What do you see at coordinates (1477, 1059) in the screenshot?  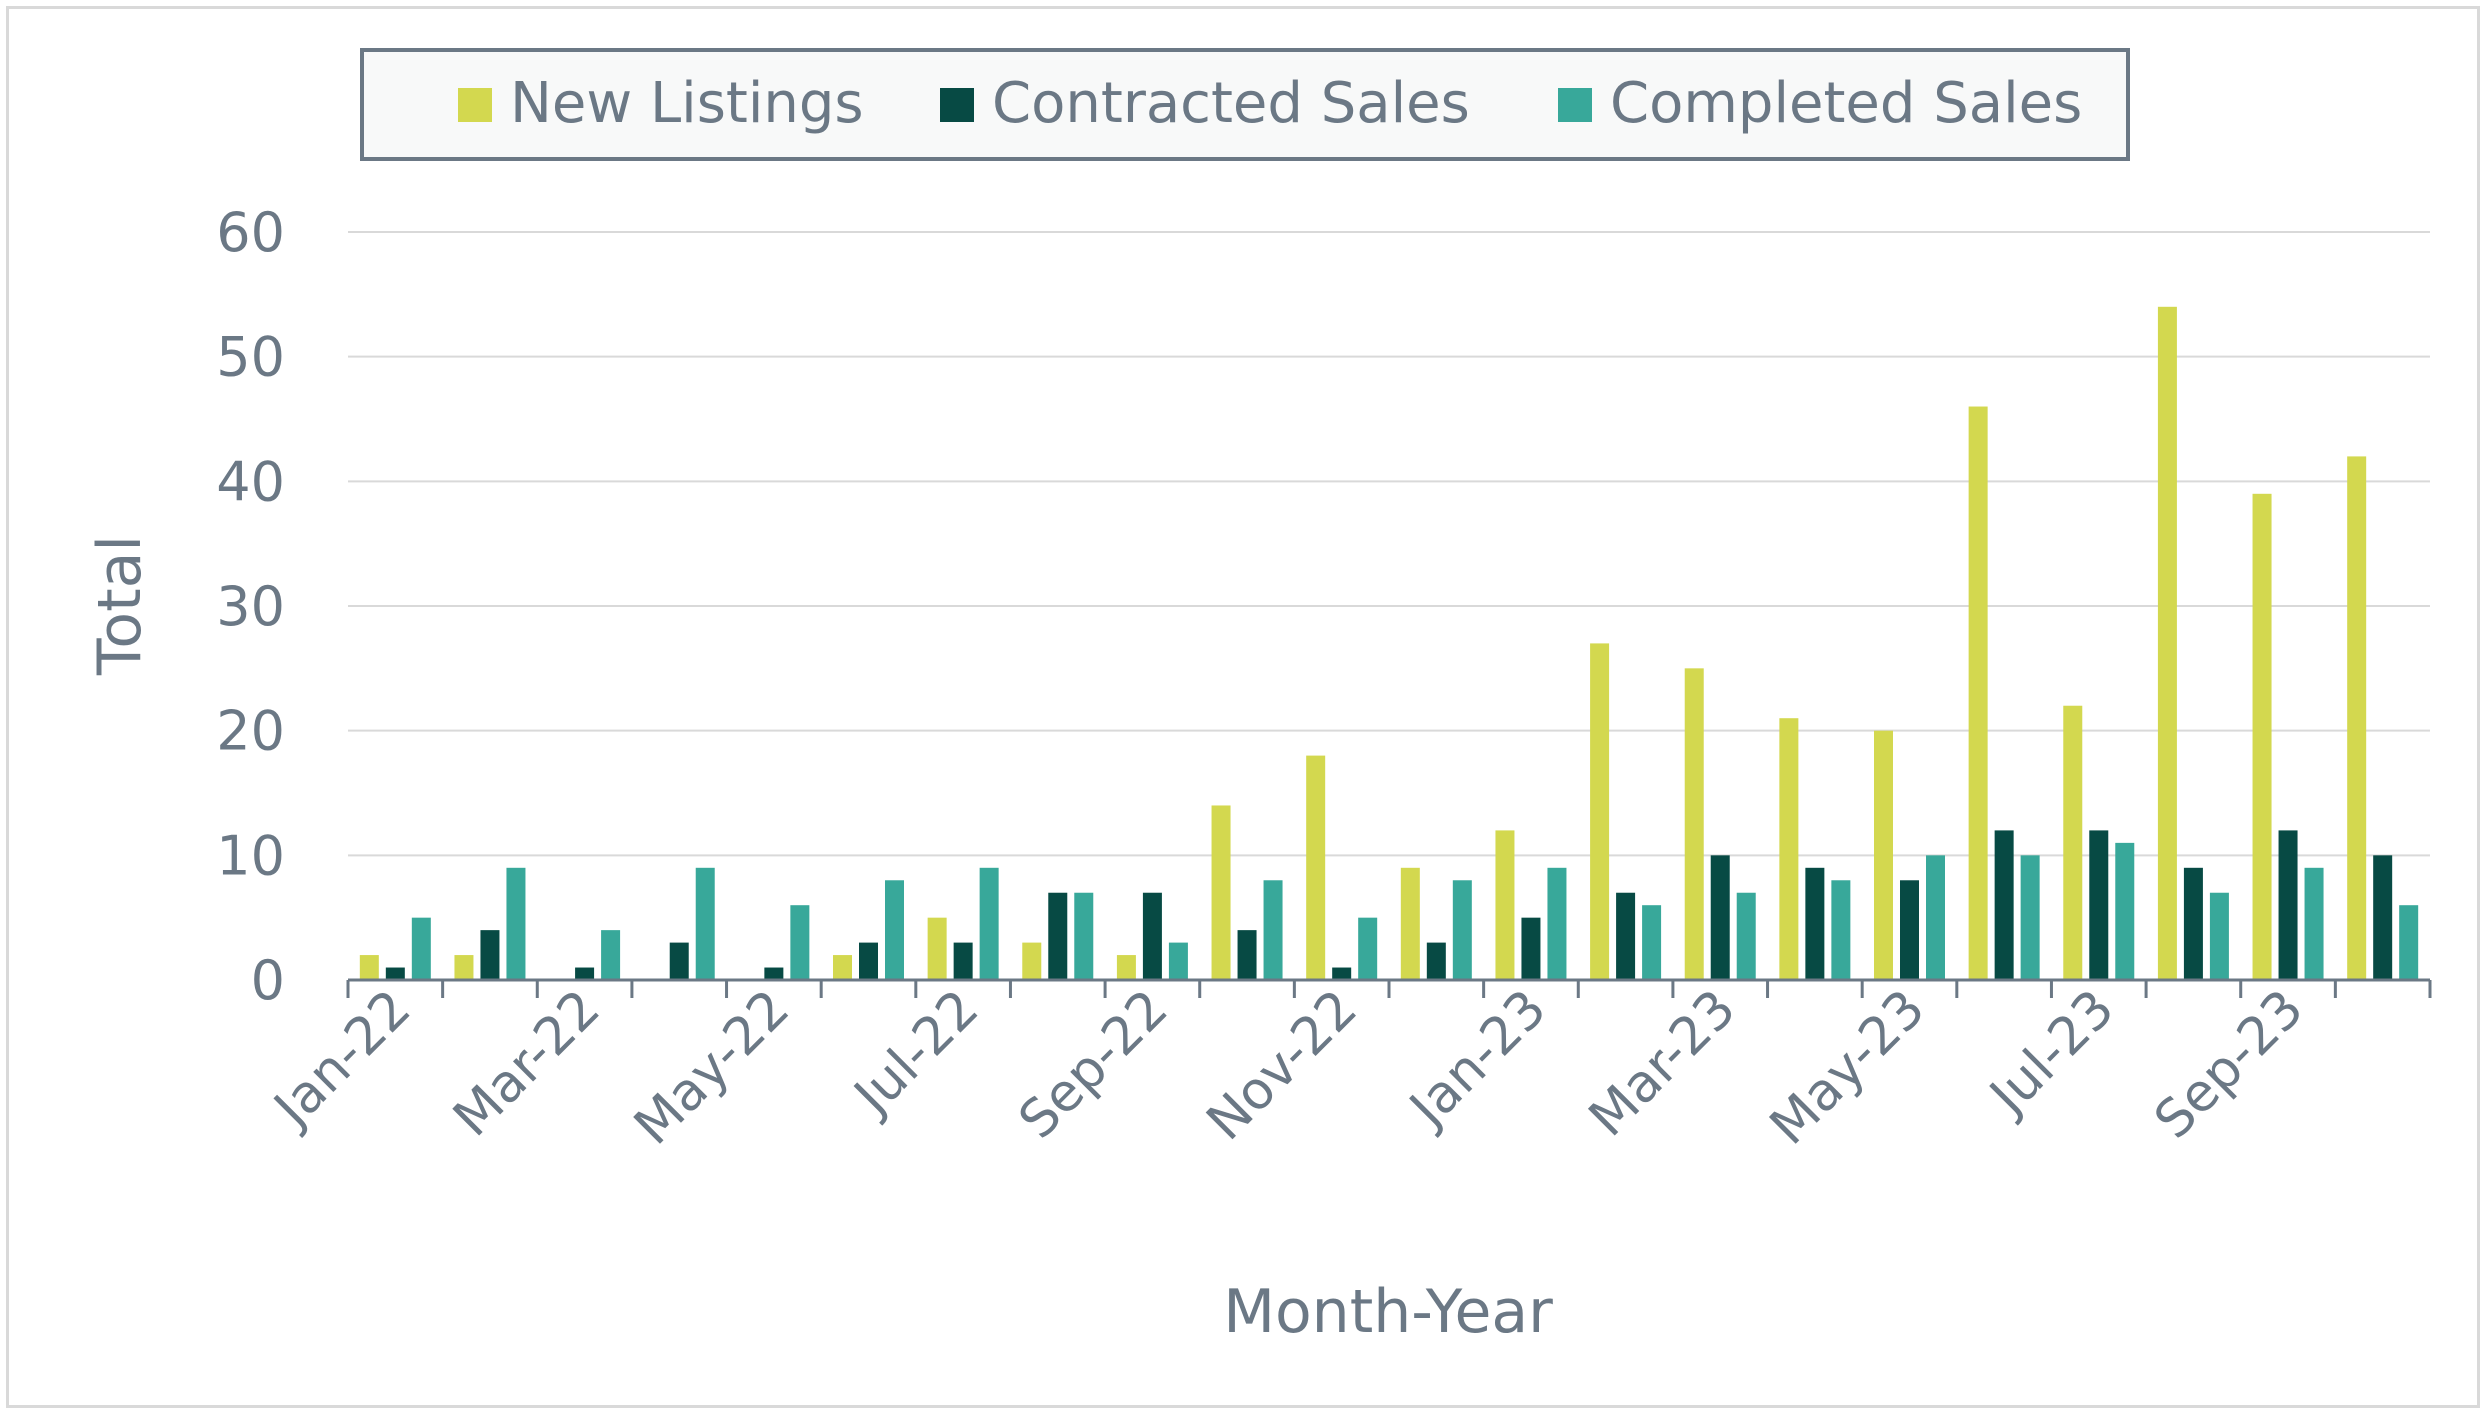 I see `x-tick-label: Jan-23` at bounding box center [1477, 1059].